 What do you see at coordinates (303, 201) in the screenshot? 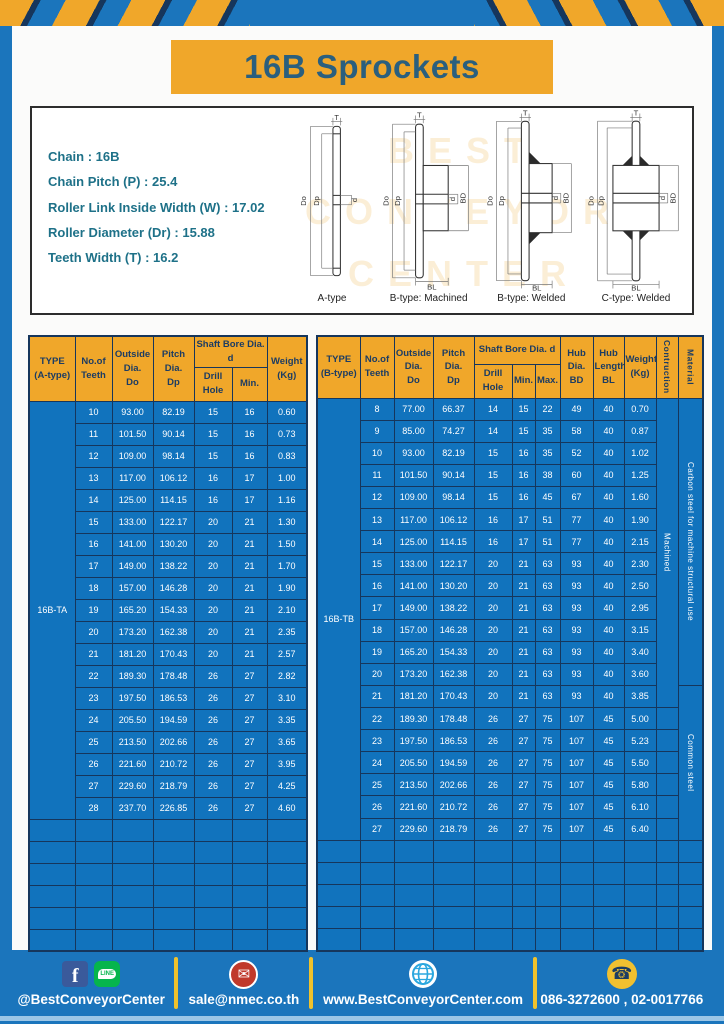
I see `svg-text: Do` at bounding box center [303, 201].